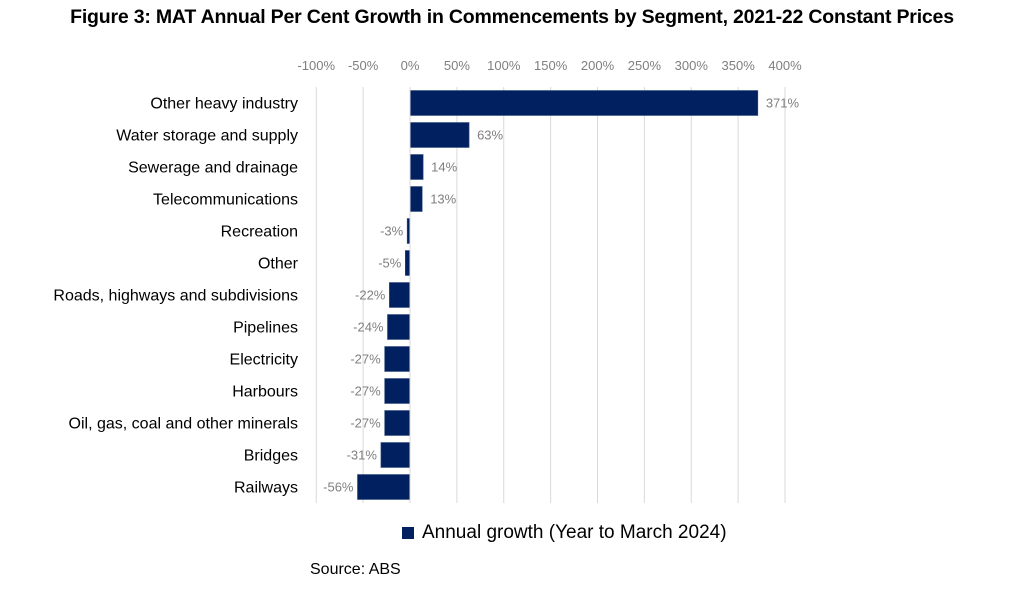 This screenshot has width=1024, height=598. I want to click on x-tick-label: 250%, so click(645, 65).